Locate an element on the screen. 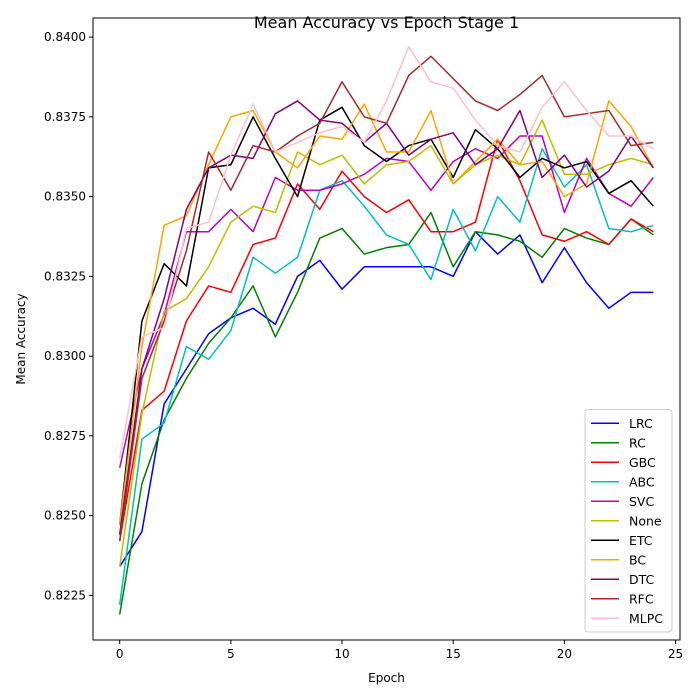 The width and height of the screenshot is (700, 700). y-tick-label: 0.8325 is located at coordinates (65, 276).